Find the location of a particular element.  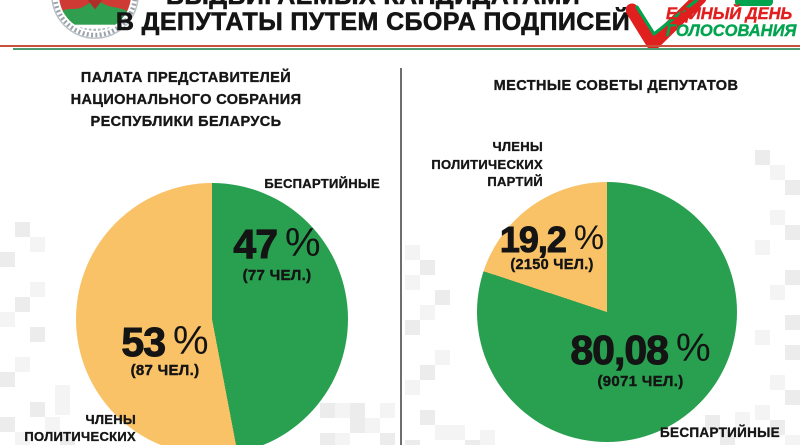

stat-nonparty-right: 80,08 % is located at coordinates (640, 350).